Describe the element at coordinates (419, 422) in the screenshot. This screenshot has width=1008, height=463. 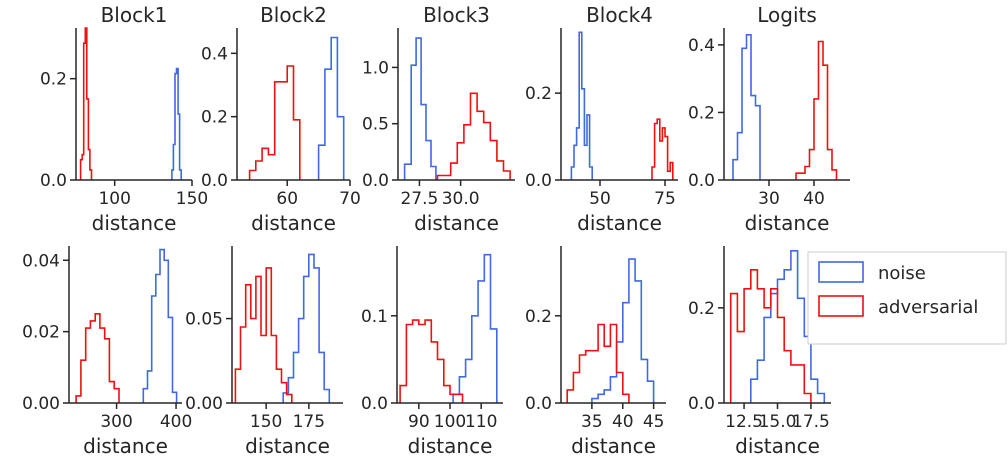
I see `x-tick-label: 90` at that location.